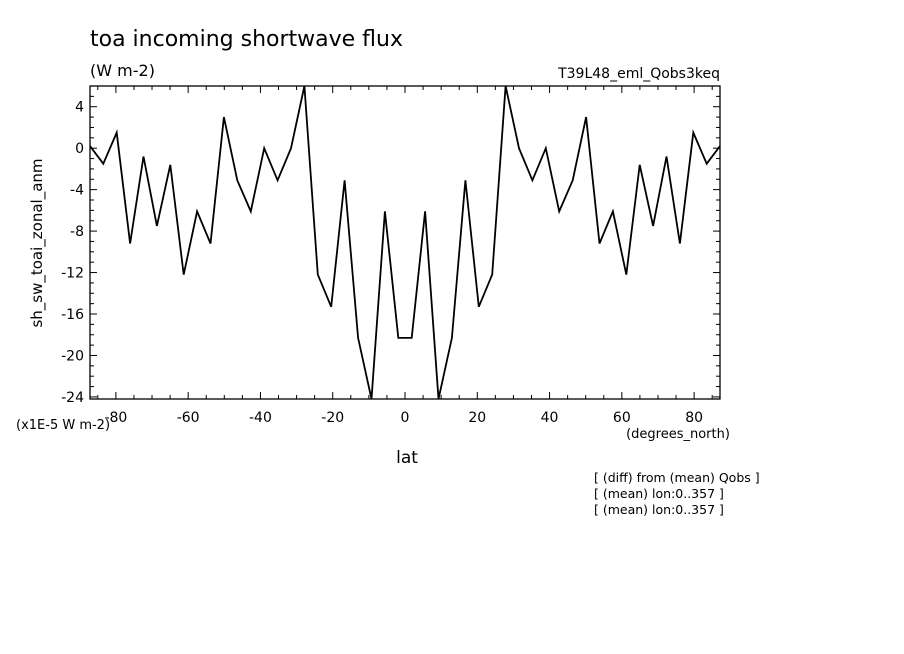  Describe the element at coordinates (550, 418) in the screenshot. I see `x-tick-label: 40` at that location.